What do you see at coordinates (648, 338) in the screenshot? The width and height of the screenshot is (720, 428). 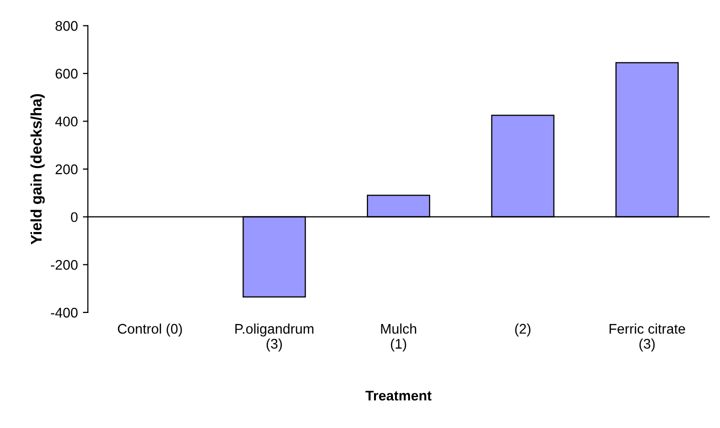 I see `x-tick-label: Ferric citrate (3)` at bounding box center [648, 338].